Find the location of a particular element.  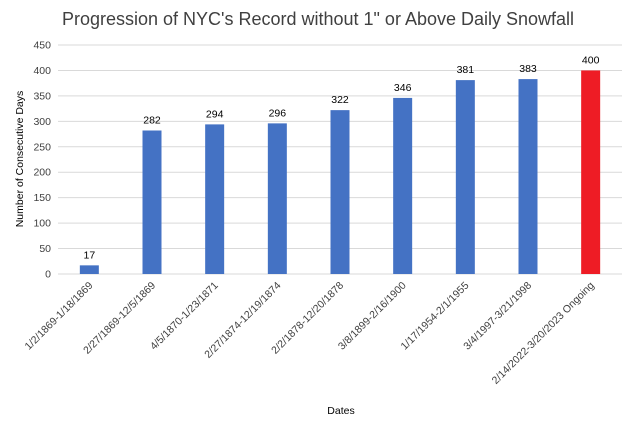

y-tick-label: 250 is located at coordinates (42, 147).